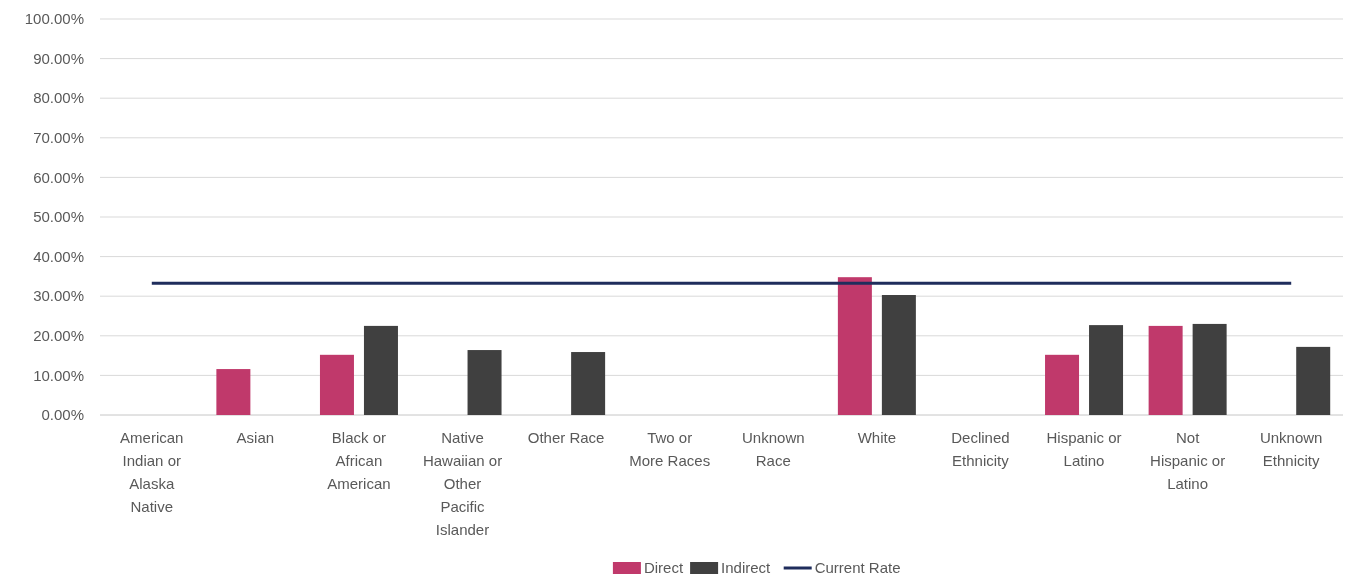 The height and width of the screenshot is (579, 1349). Describe the element at coordinates (773, 449) in the screenshot. I see `x-tick-label: Unknown Race` at that location.